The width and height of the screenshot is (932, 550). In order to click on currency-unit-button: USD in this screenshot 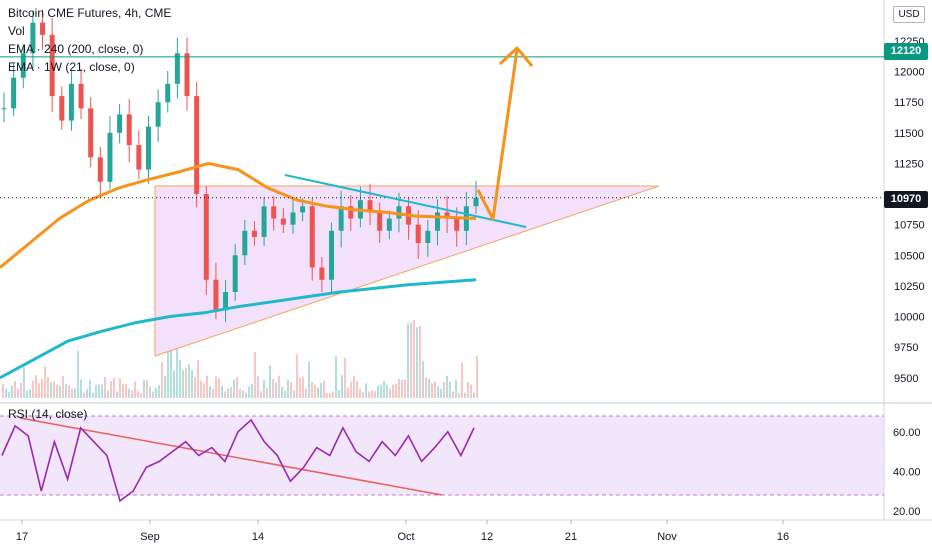, I will do `click(909, 14)`.